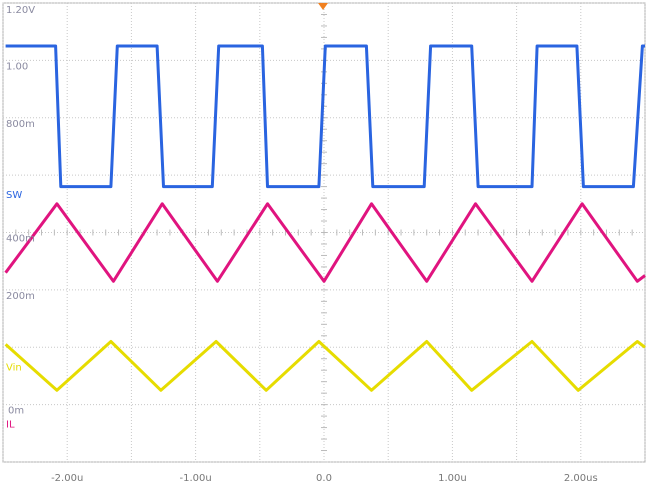  Describe the element at coordinates (324, 478) in the screenshot. I see `x-tick-label: 0.0` at that location.